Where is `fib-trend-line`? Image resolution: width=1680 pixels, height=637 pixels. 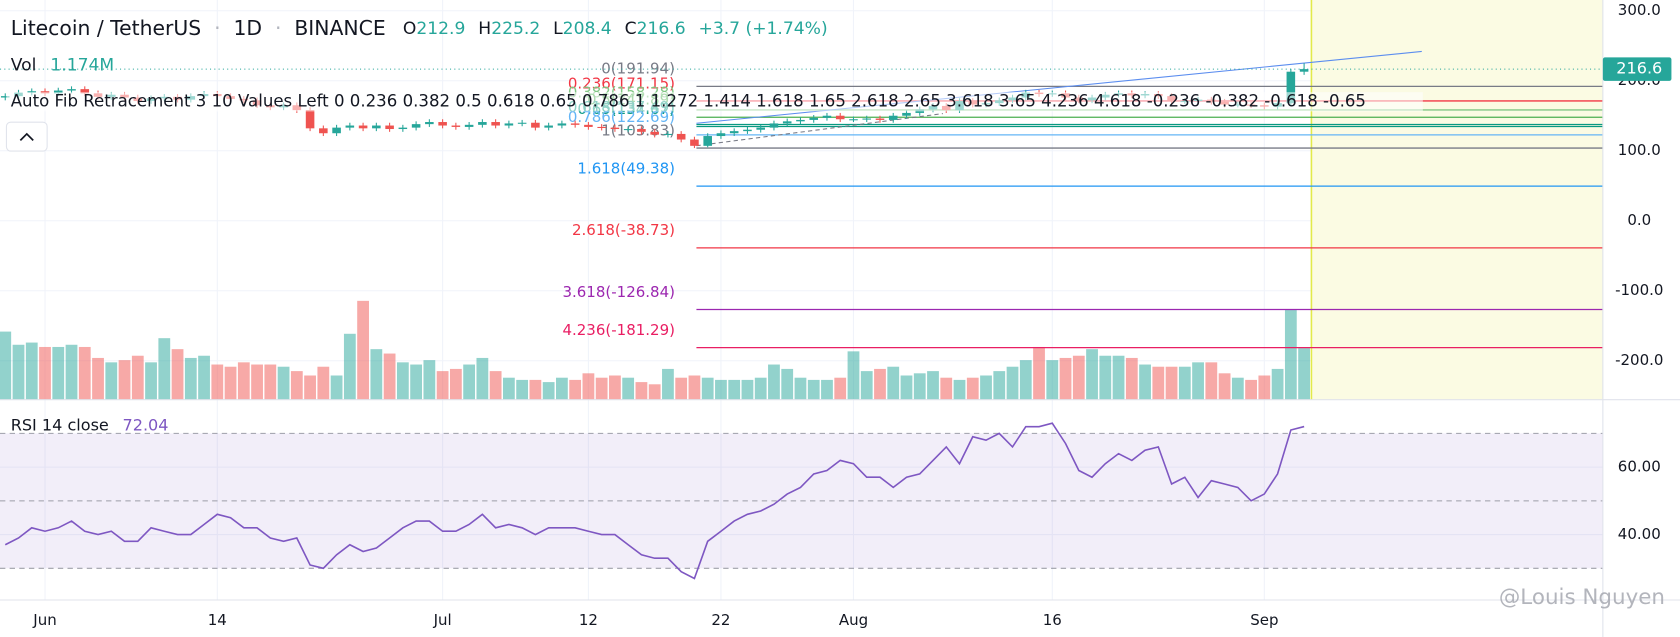
fib-trend-line is located at coordinates (819, 130).